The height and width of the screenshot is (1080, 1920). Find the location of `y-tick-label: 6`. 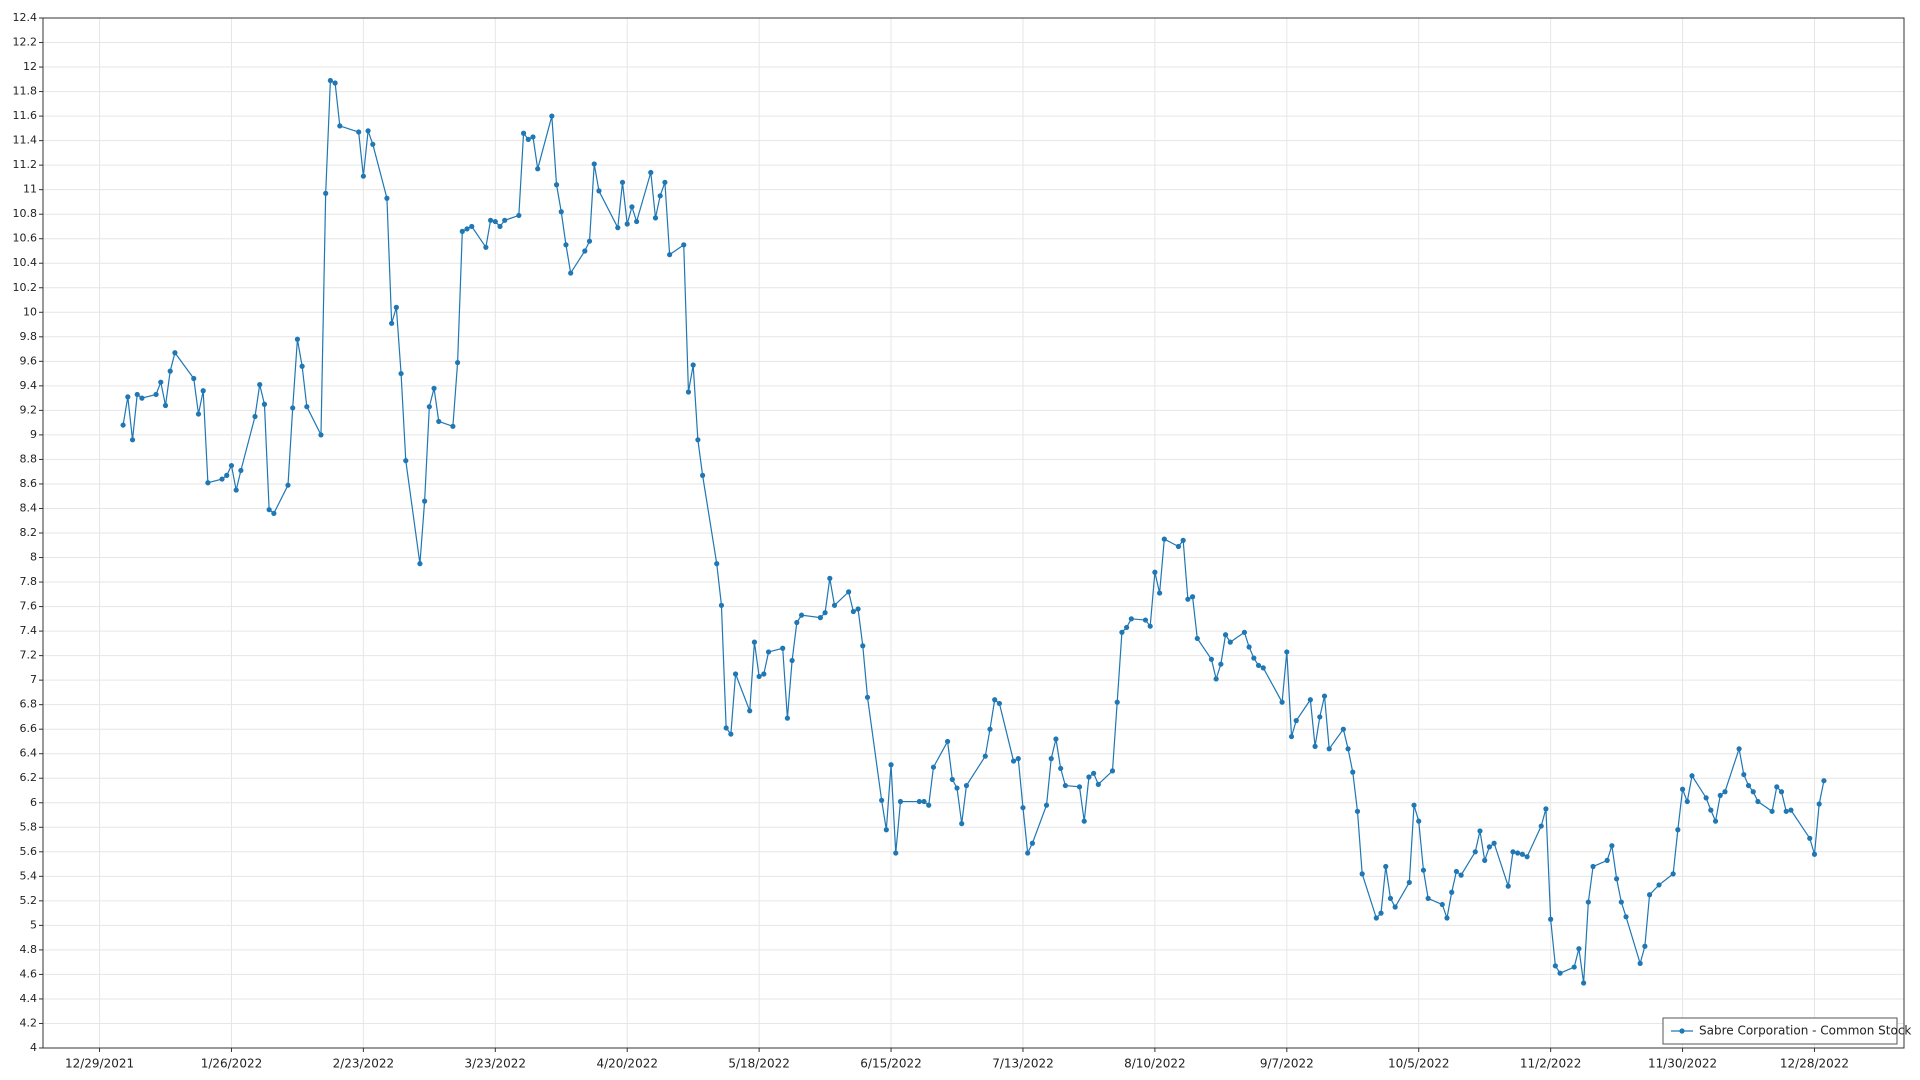

y-tick-label: 6 is located at coordinates (33, 802).